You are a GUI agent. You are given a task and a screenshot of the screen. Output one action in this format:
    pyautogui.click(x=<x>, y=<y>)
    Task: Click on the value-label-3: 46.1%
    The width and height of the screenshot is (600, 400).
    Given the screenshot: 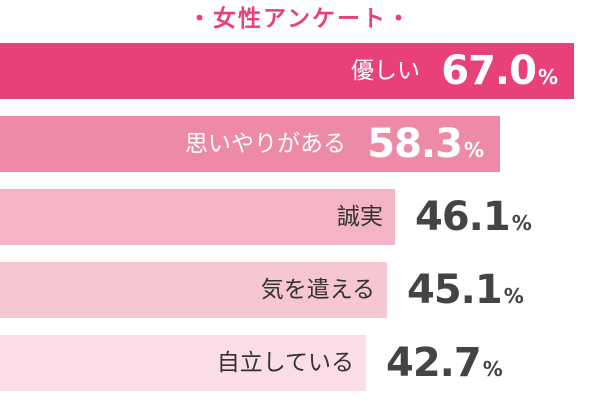 What is the action you would take?
    pyautogui.click(x=473, y=217)
    